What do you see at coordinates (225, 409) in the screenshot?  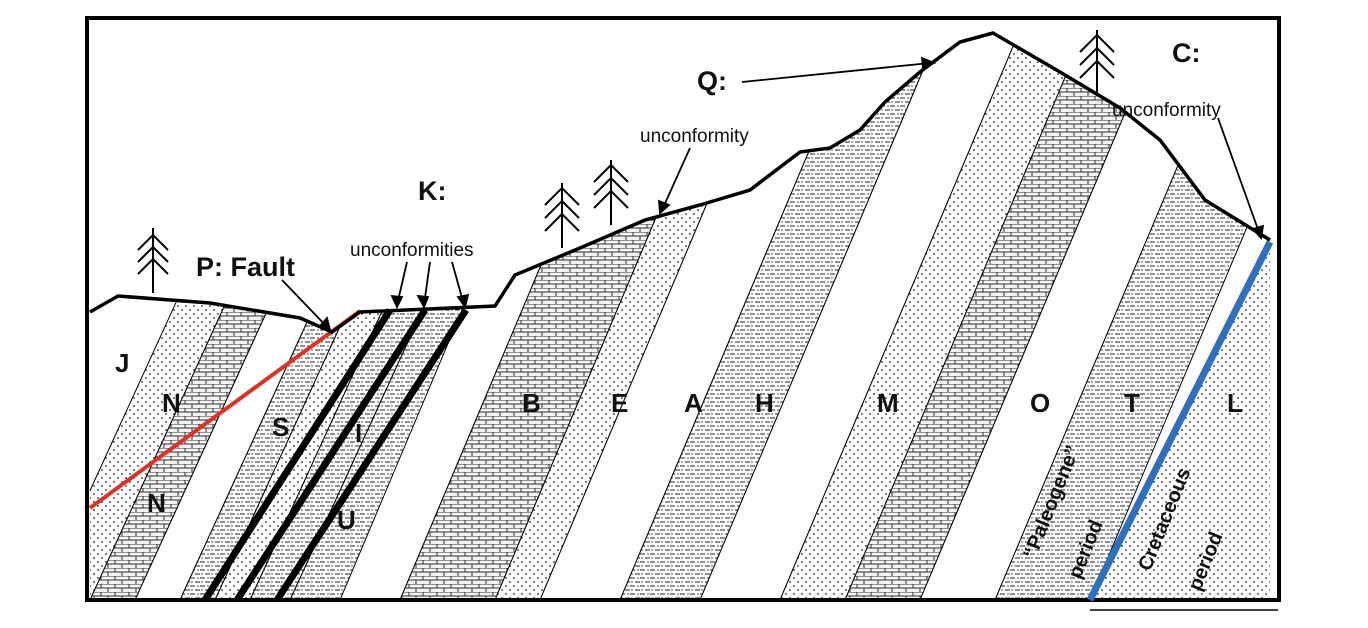 I see `fault-line` at bounding box center [225, 409].